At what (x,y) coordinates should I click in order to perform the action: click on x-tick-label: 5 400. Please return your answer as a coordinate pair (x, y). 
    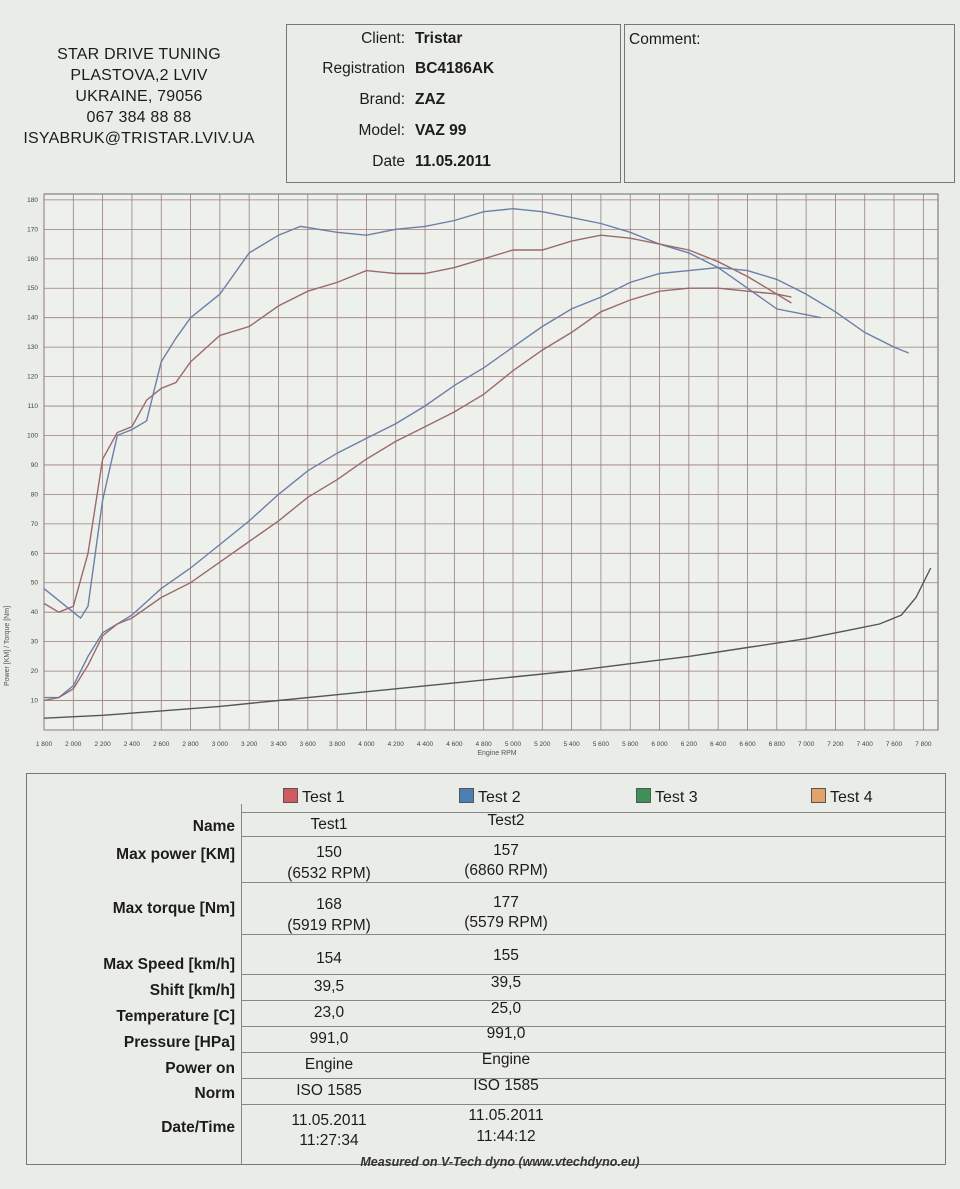
    Looking at the image, I should click on (571, 744).